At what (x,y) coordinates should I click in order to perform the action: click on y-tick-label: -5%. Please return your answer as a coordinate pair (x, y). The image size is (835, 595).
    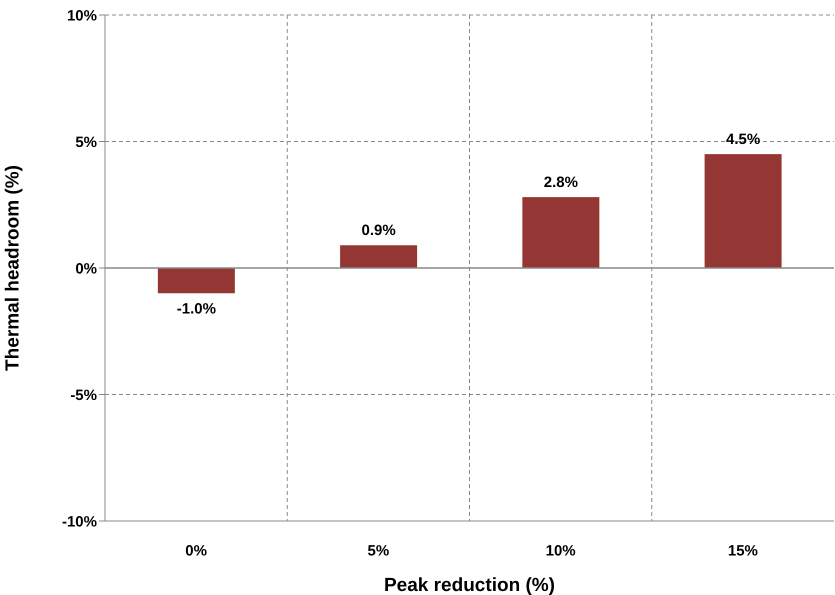
    Looking at the image, I should click on (83, 395).